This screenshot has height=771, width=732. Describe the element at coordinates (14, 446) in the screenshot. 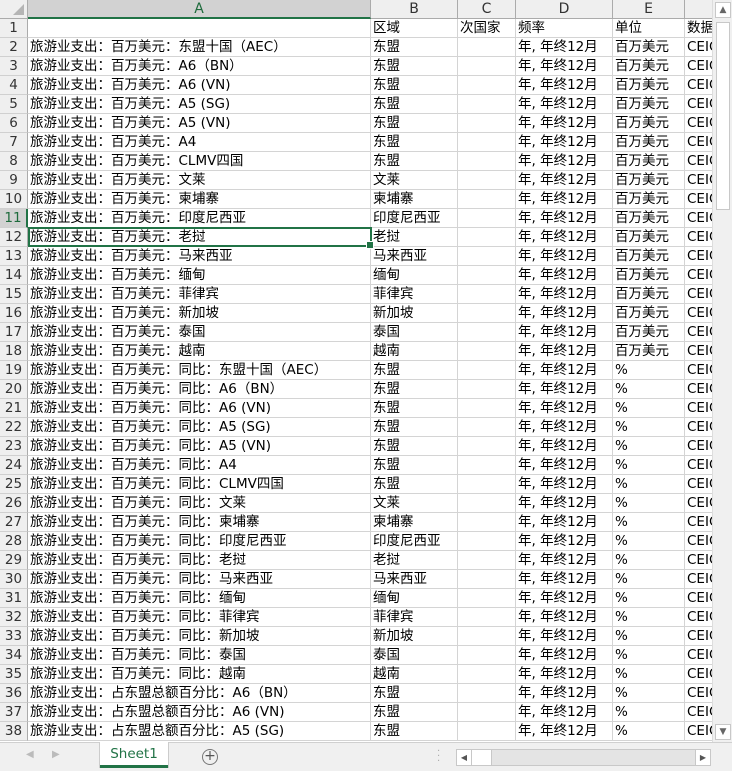

I see `row-header: 23` at that location.